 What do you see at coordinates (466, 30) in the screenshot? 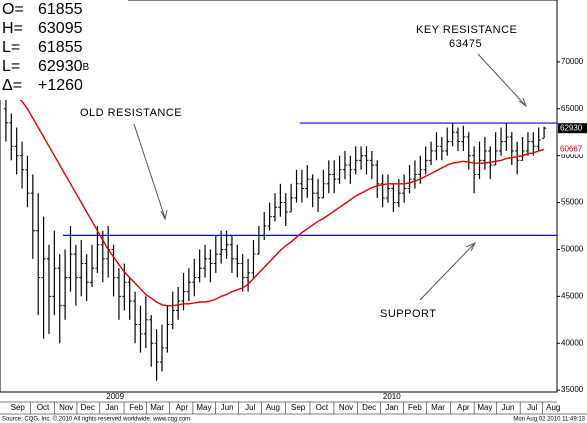
I see `annotation: KEY RESISTANCE` at bounding box center [466, 30].